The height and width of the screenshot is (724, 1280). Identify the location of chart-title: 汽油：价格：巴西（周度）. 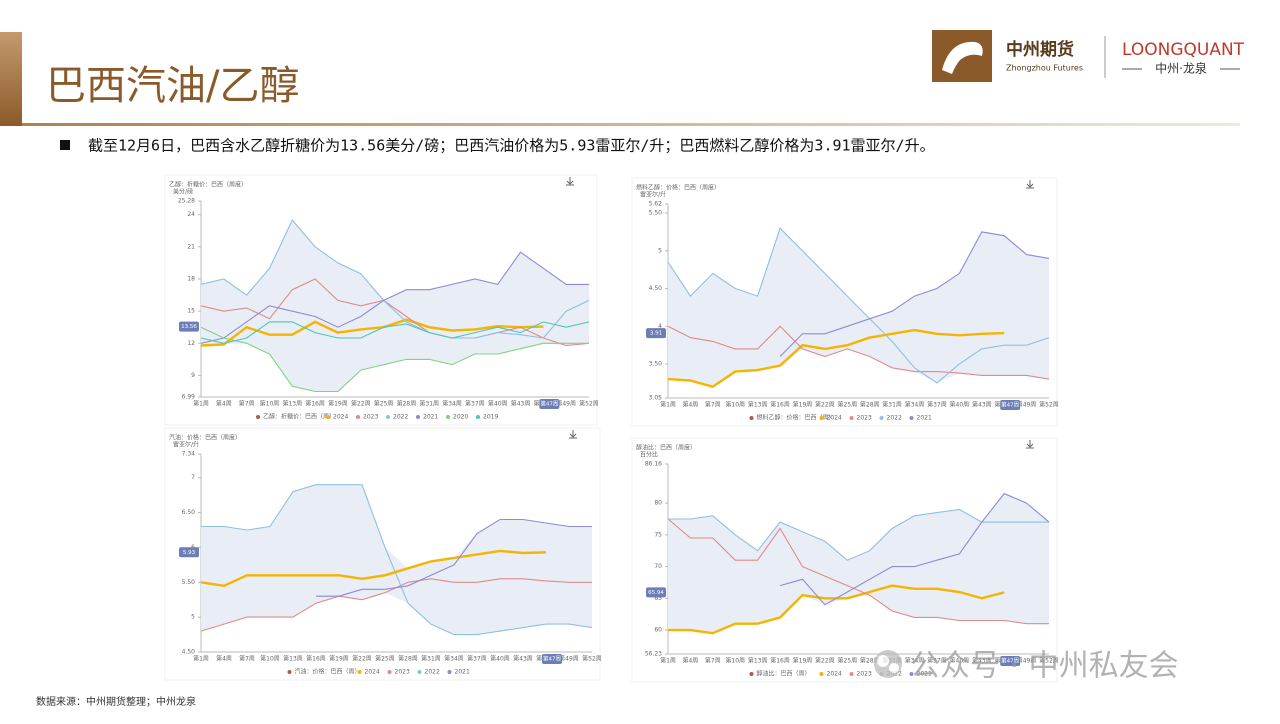
(205, 438).